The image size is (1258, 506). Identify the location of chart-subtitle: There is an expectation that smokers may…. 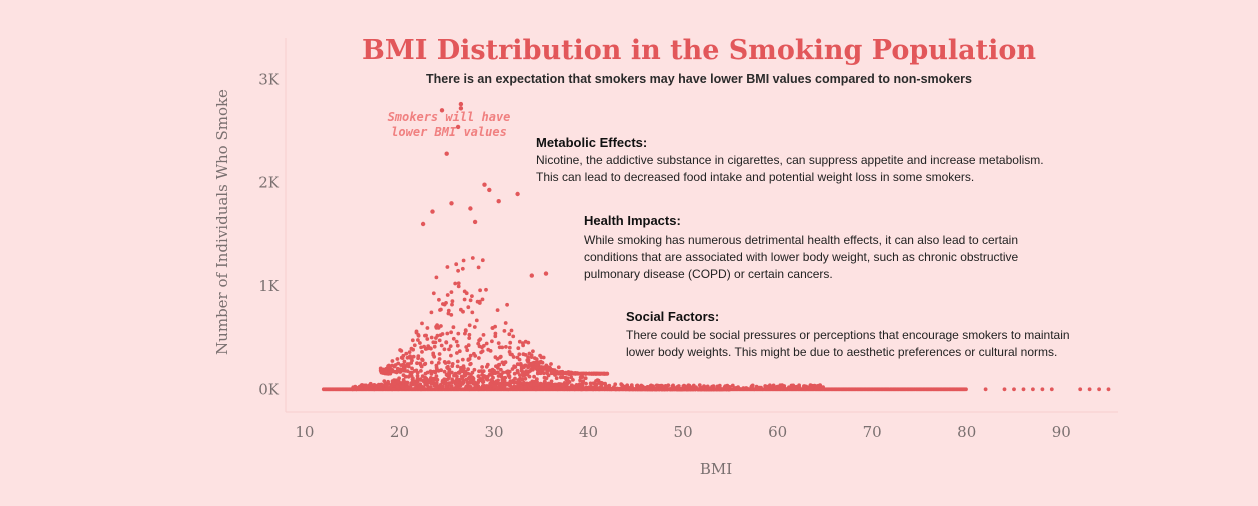
(699, 79).